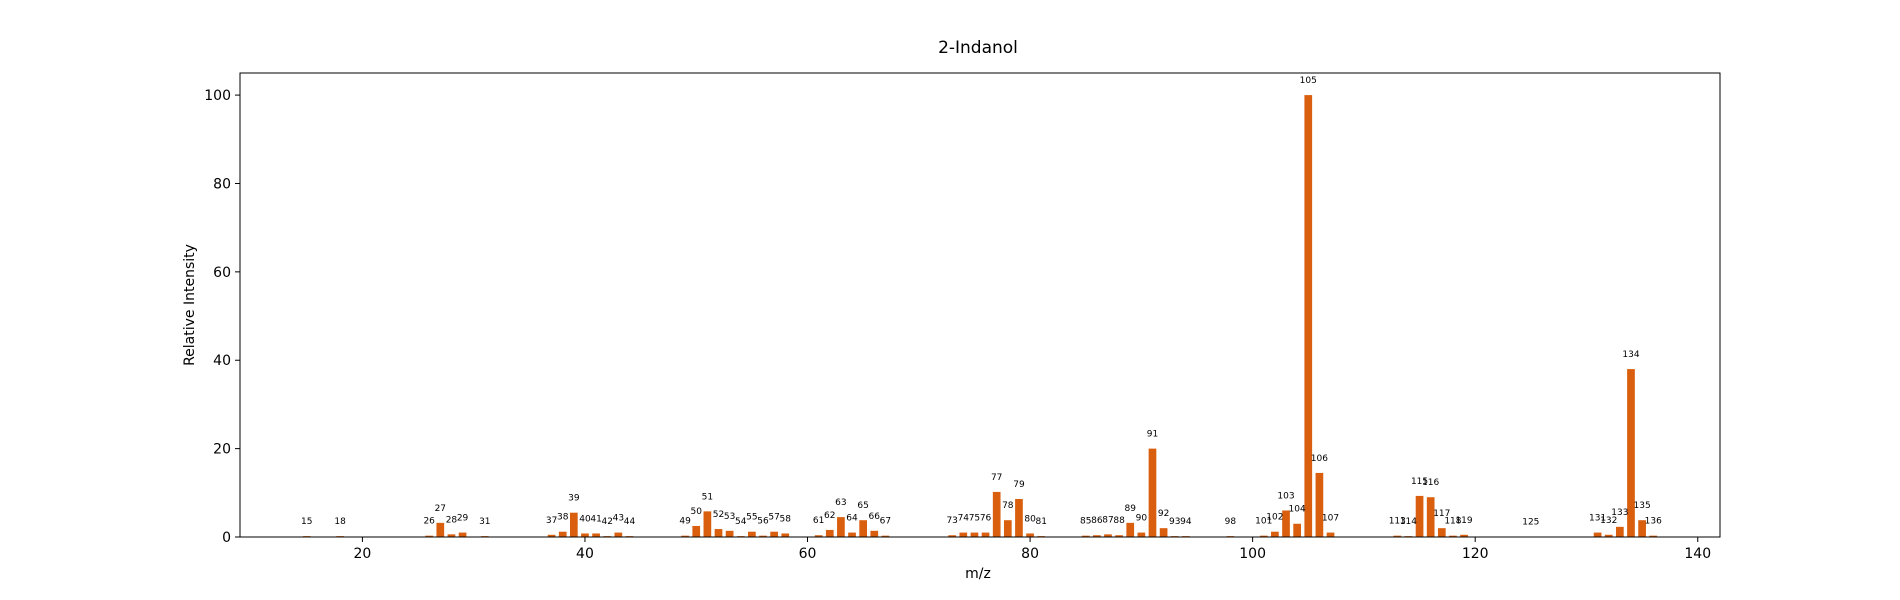  I want to click on bar-label-mz-58: 58, so click(786, 519).